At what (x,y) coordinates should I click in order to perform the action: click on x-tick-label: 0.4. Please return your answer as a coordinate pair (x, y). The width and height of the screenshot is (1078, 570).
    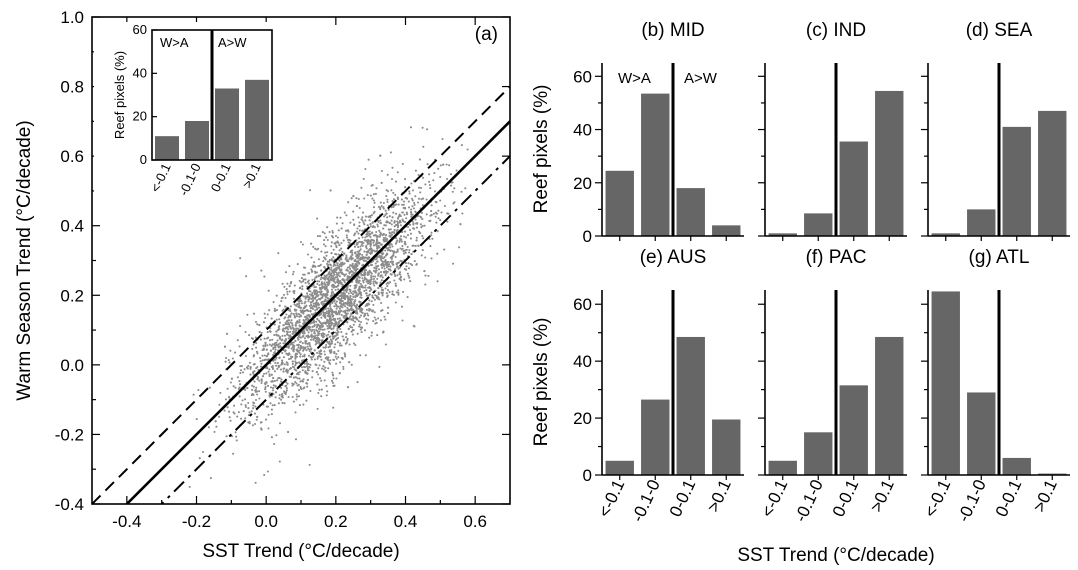
    Looking at the image, I should click on (406, 521).